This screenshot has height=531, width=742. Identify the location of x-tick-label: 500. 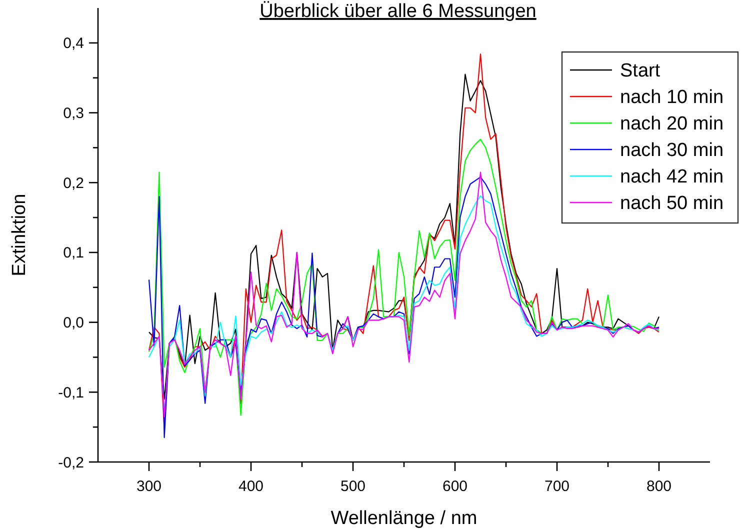
(353, 486).